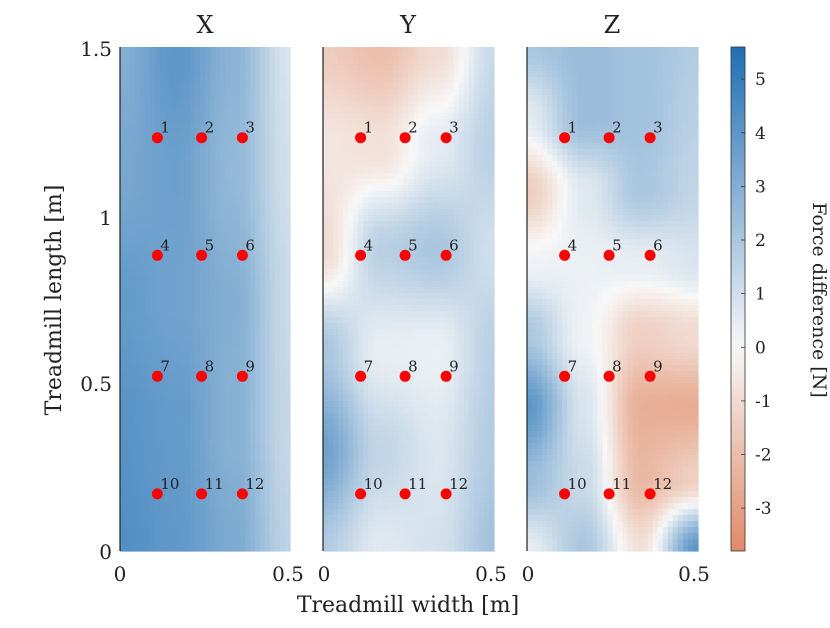 The height and width of the screenshot is (628, 830). What do you see at coordinates (210, 128) in the screenshot?
I see `point-label-2: 2` at bounding box center [210, 128].